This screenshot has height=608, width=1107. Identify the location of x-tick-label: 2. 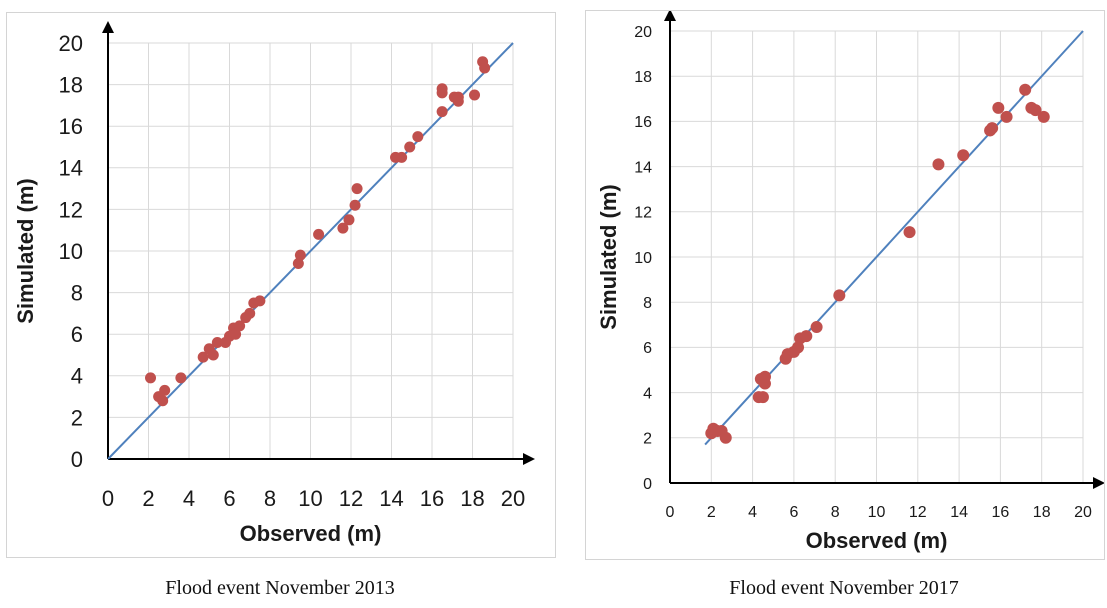
(711, 512).